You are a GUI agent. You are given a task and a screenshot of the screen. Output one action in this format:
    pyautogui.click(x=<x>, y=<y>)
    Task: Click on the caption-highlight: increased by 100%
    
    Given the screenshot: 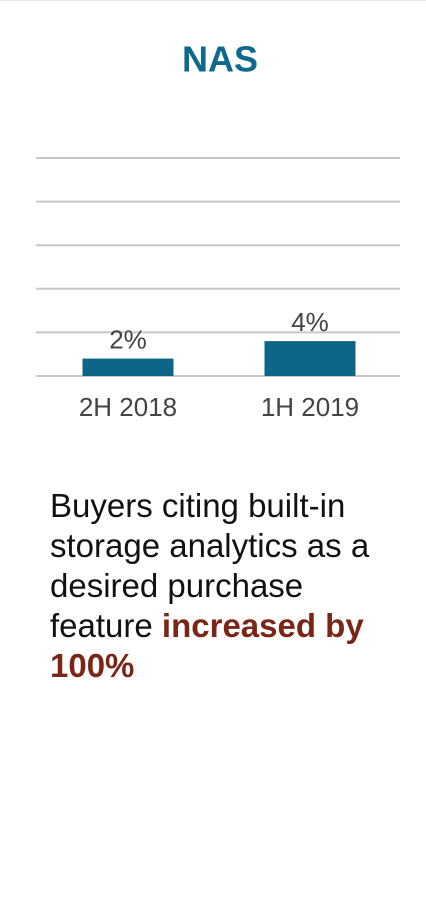 What is the action you would take?
    pyautogui.click(x=207, y=645)
    